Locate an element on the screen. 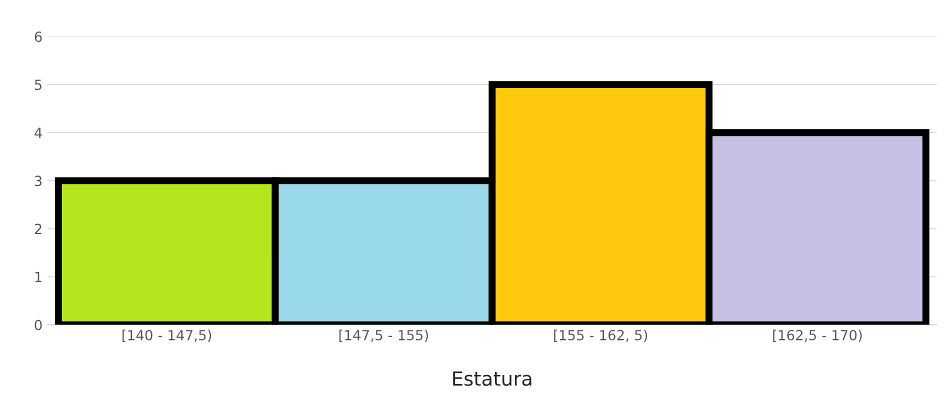  x-tick-label: [162,5 - 170) is located at coordinates (817, 336).